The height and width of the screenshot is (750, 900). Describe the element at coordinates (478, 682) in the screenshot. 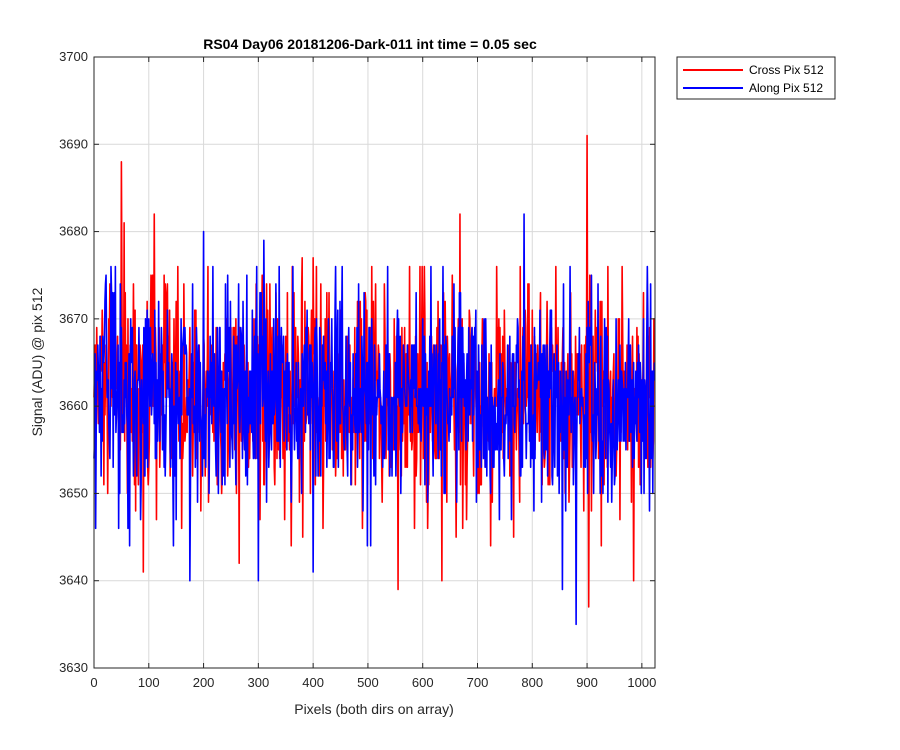

I see `x-tick-label: 700` at that location.